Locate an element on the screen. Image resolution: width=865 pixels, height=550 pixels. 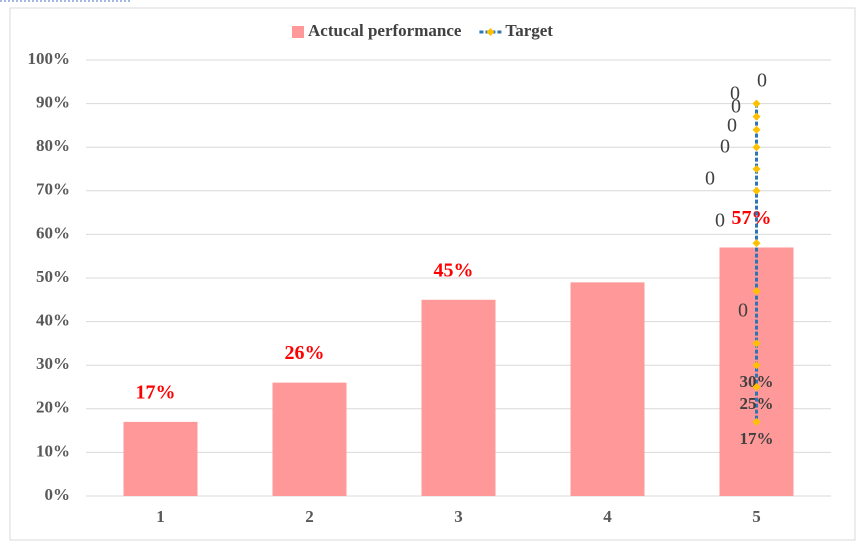
x-tick-label: 3 is located at coordinates (458, 516).